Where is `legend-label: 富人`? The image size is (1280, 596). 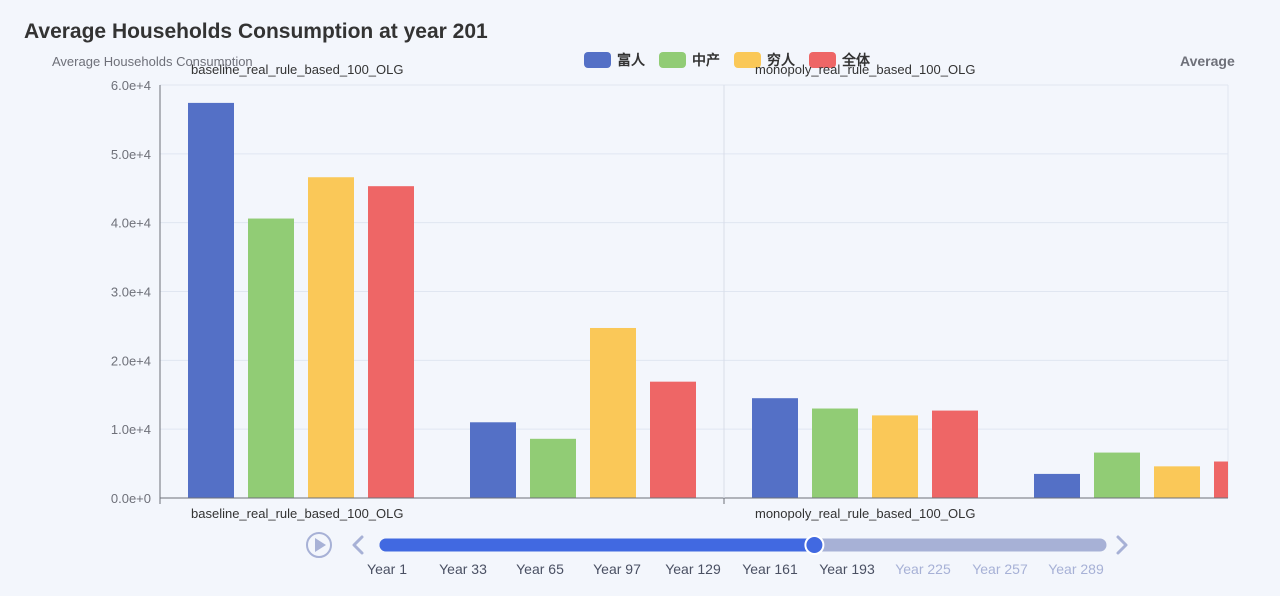 legend-label: 富人 is located at coordinates (631, 60).